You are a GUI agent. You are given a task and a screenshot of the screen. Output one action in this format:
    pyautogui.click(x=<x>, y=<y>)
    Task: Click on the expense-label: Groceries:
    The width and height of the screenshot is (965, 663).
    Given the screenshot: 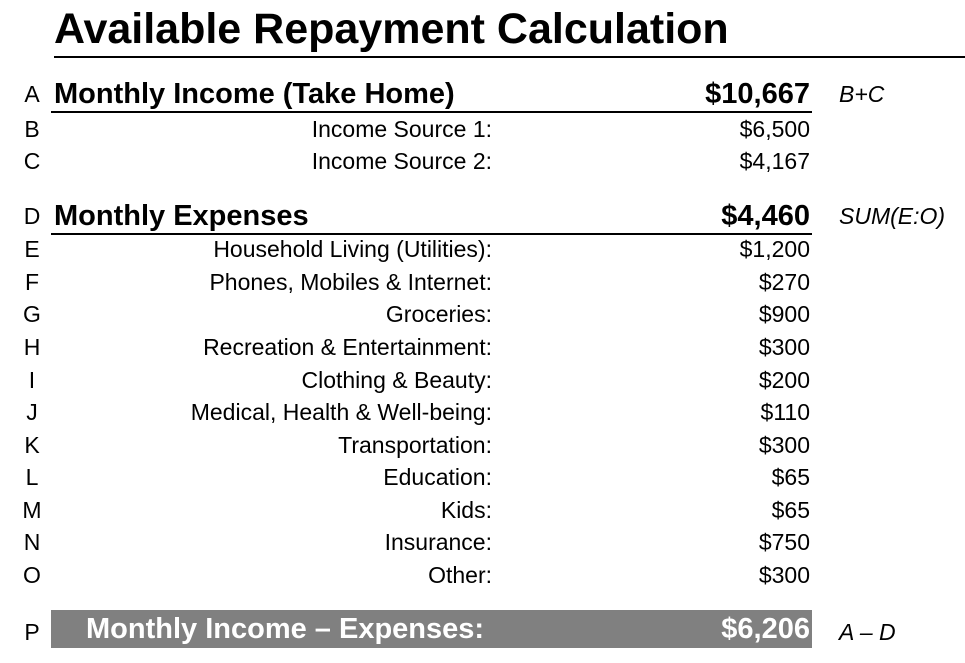 What is the action you would take?
    pyautogui.click(x=438, y=314)
    